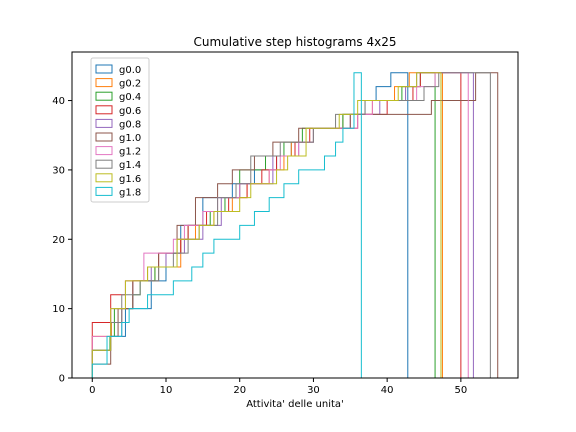 Image resolution: width=576 pixels, height=432 pixels. I want to click on legend-swatch-g1.6, so click(104, 178).